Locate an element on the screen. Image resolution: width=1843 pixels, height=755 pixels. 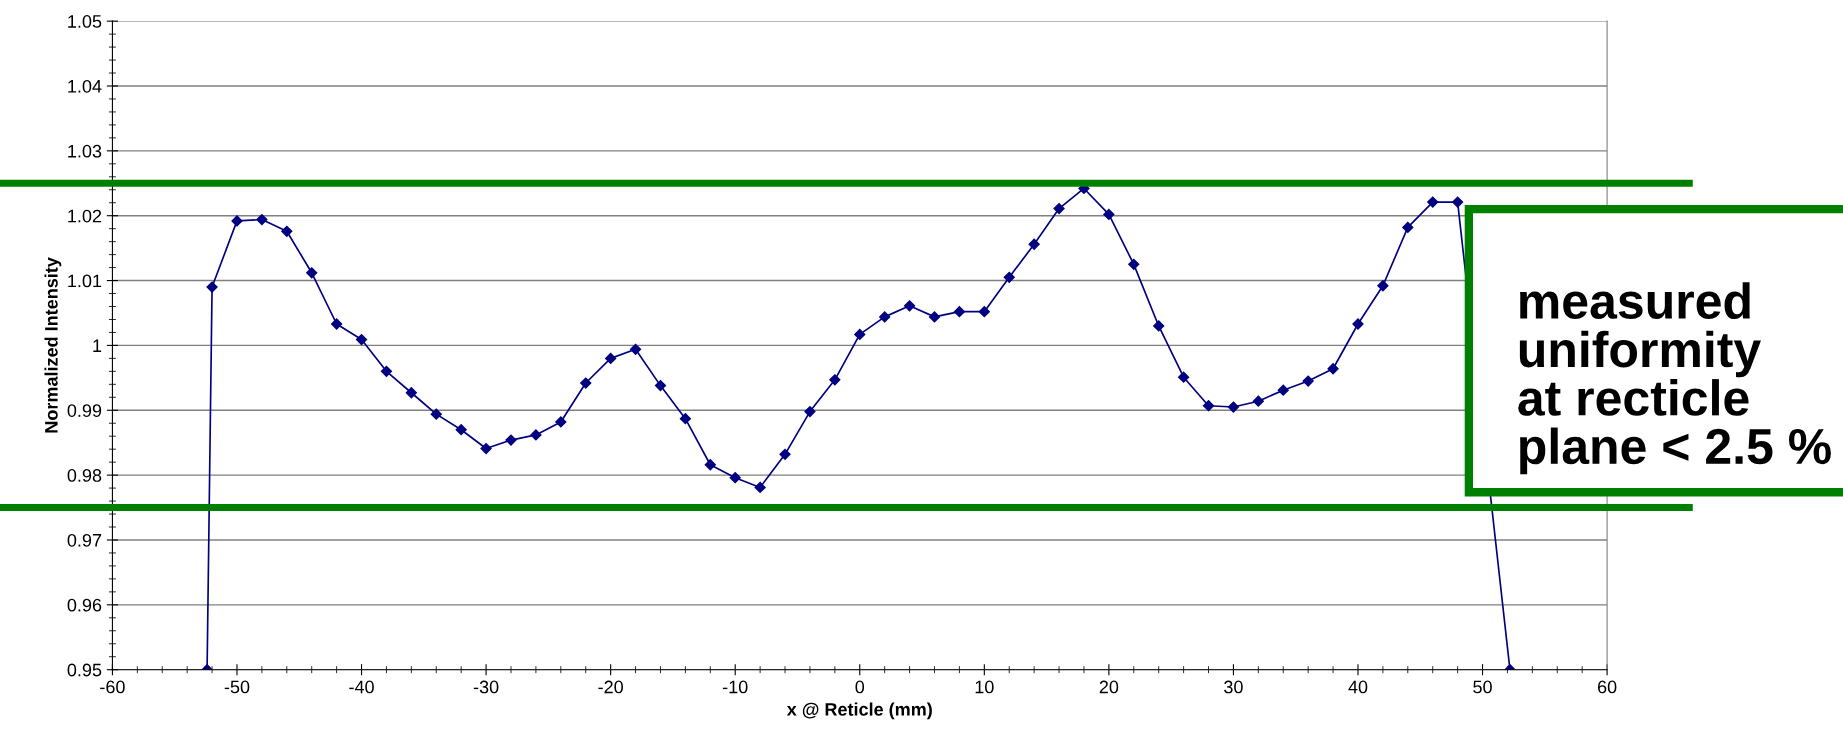
y-tick-label: 0.97 is located at coordinates (84, 540).